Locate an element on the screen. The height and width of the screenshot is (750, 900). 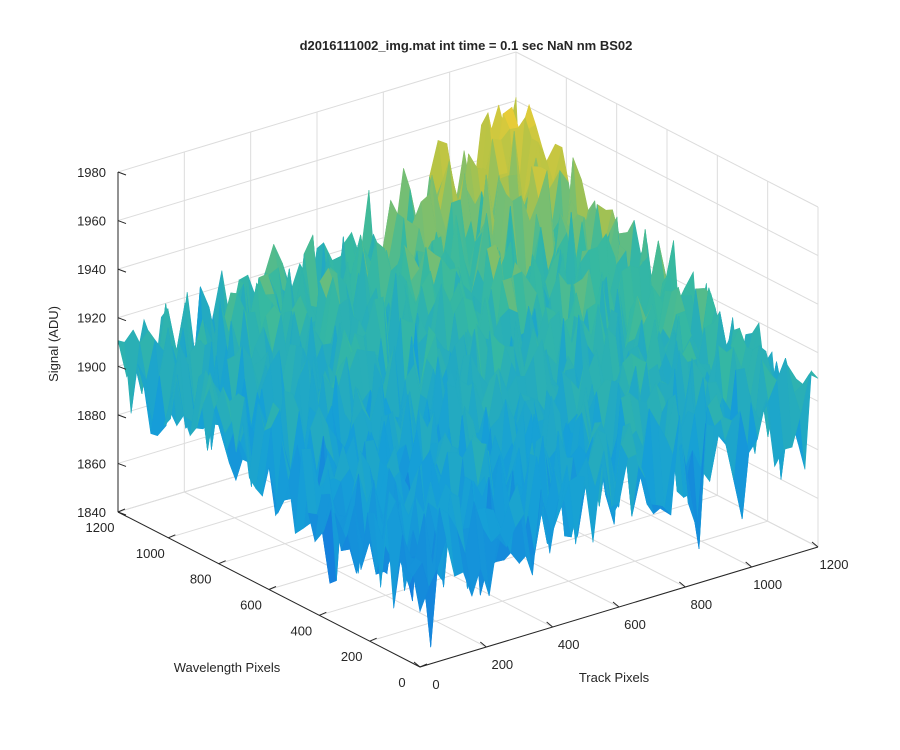
x-tick-label: 1200 is located at coordinates (834, 564).